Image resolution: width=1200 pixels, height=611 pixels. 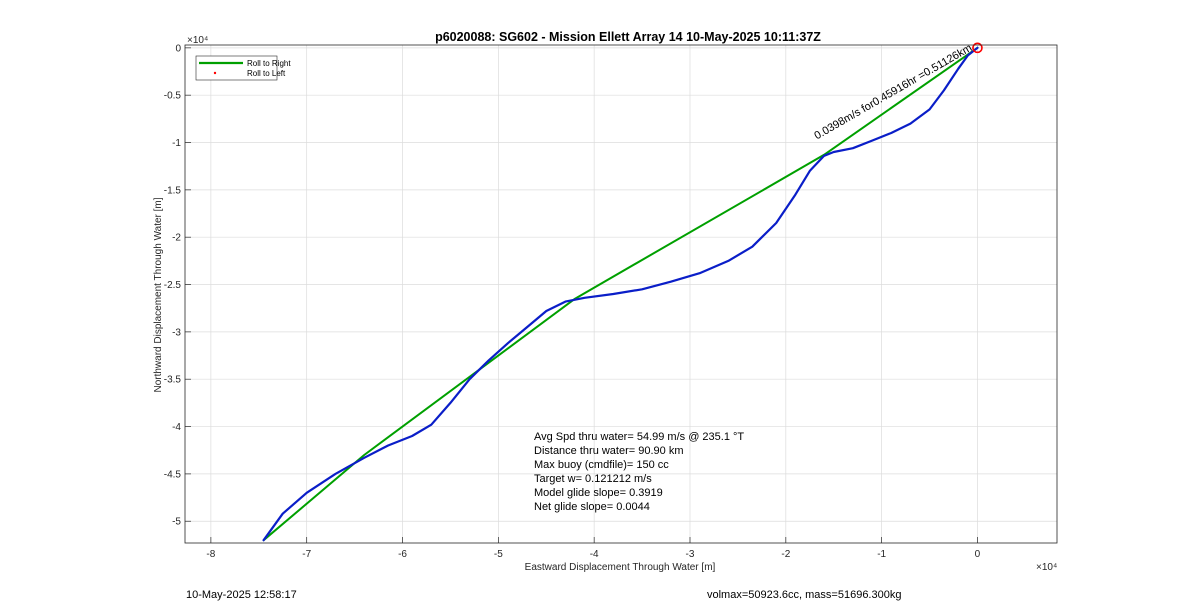 I want to click on x-axis-label: Eastward Displacement Through Water [m], so click(x=620, y=567).